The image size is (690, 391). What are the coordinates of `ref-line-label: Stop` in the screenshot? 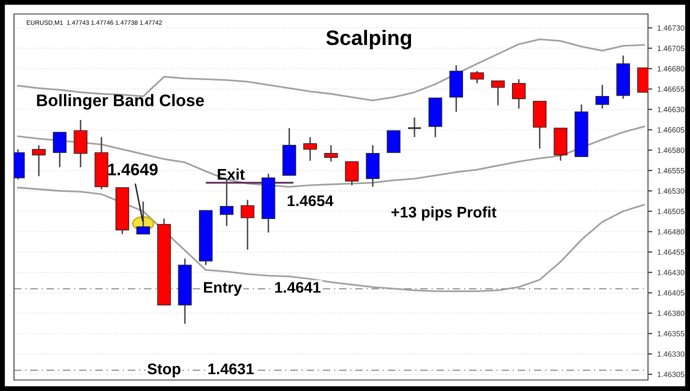 It's located at (164, 371).